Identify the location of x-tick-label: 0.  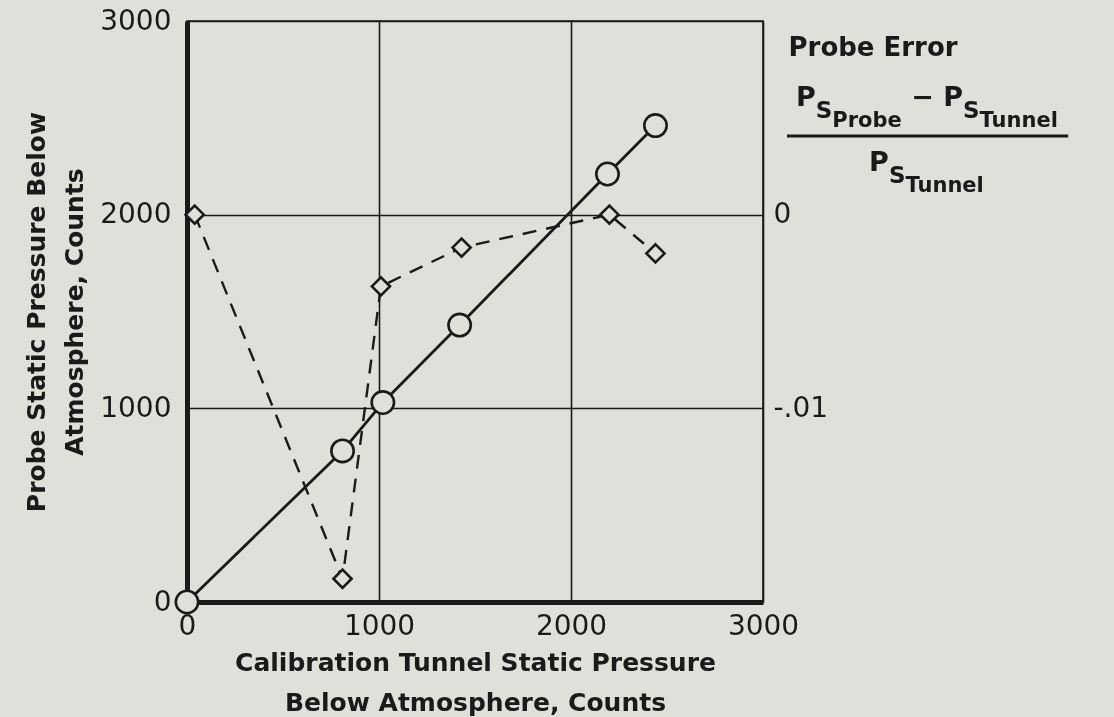
(187, 625).